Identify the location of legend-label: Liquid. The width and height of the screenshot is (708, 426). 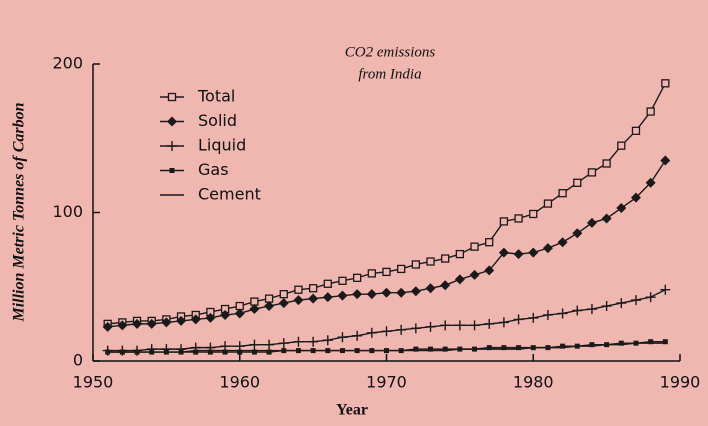
(222, 145).